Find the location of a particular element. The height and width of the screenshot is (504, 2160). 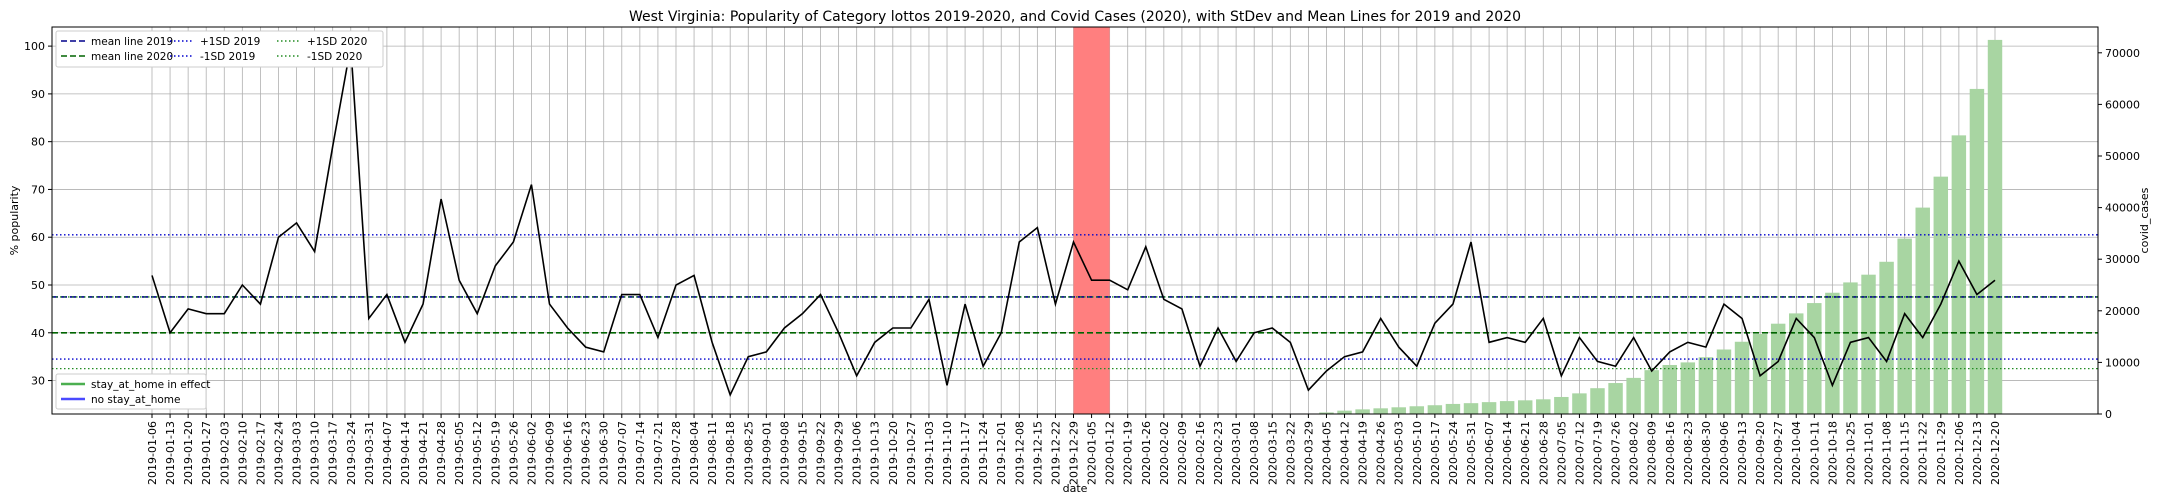

x-tick-label: 2019-06-02 is located at coordinates (531, 453).